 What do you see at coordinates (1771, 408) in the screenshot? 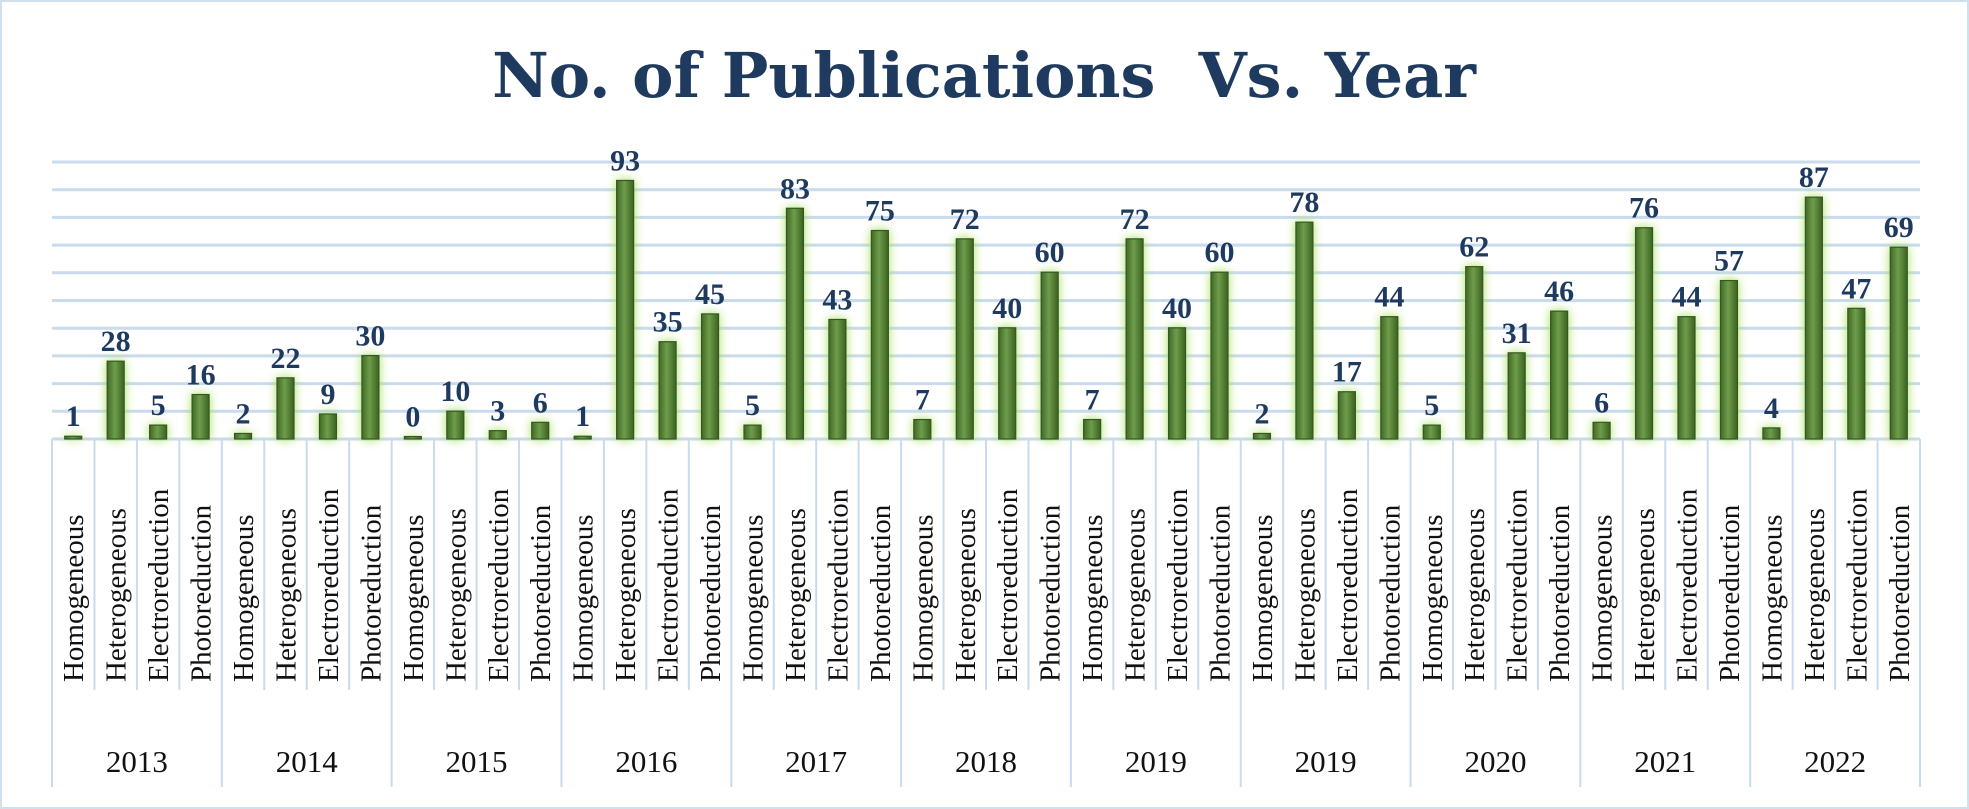
I see `value-label: 4` at bounding box center [1771, 408].